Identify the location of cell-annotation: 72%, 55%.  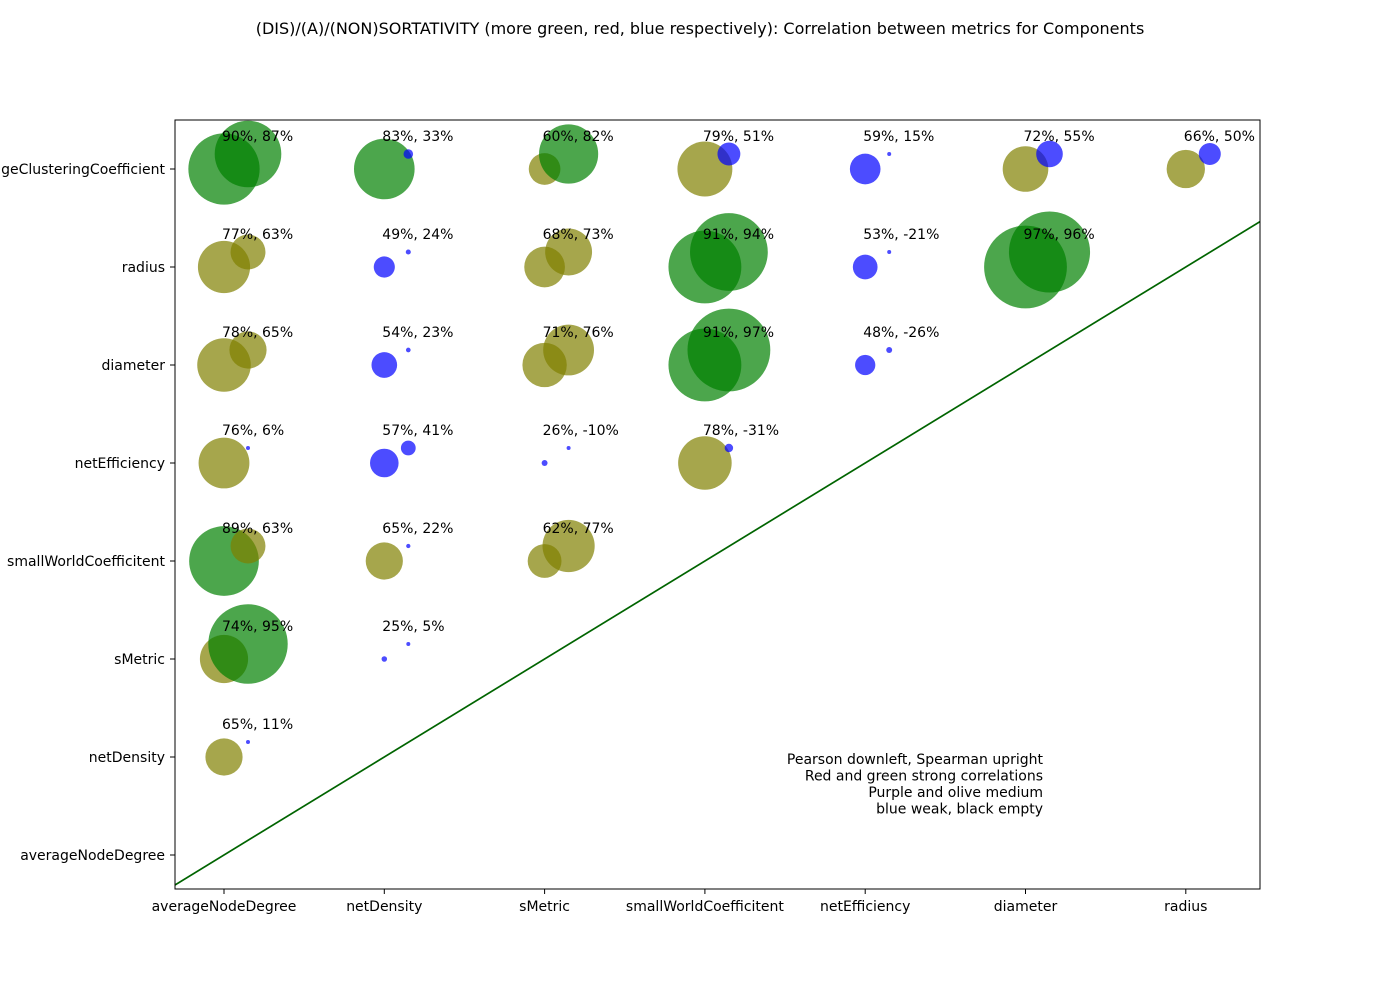
(1059, 137).